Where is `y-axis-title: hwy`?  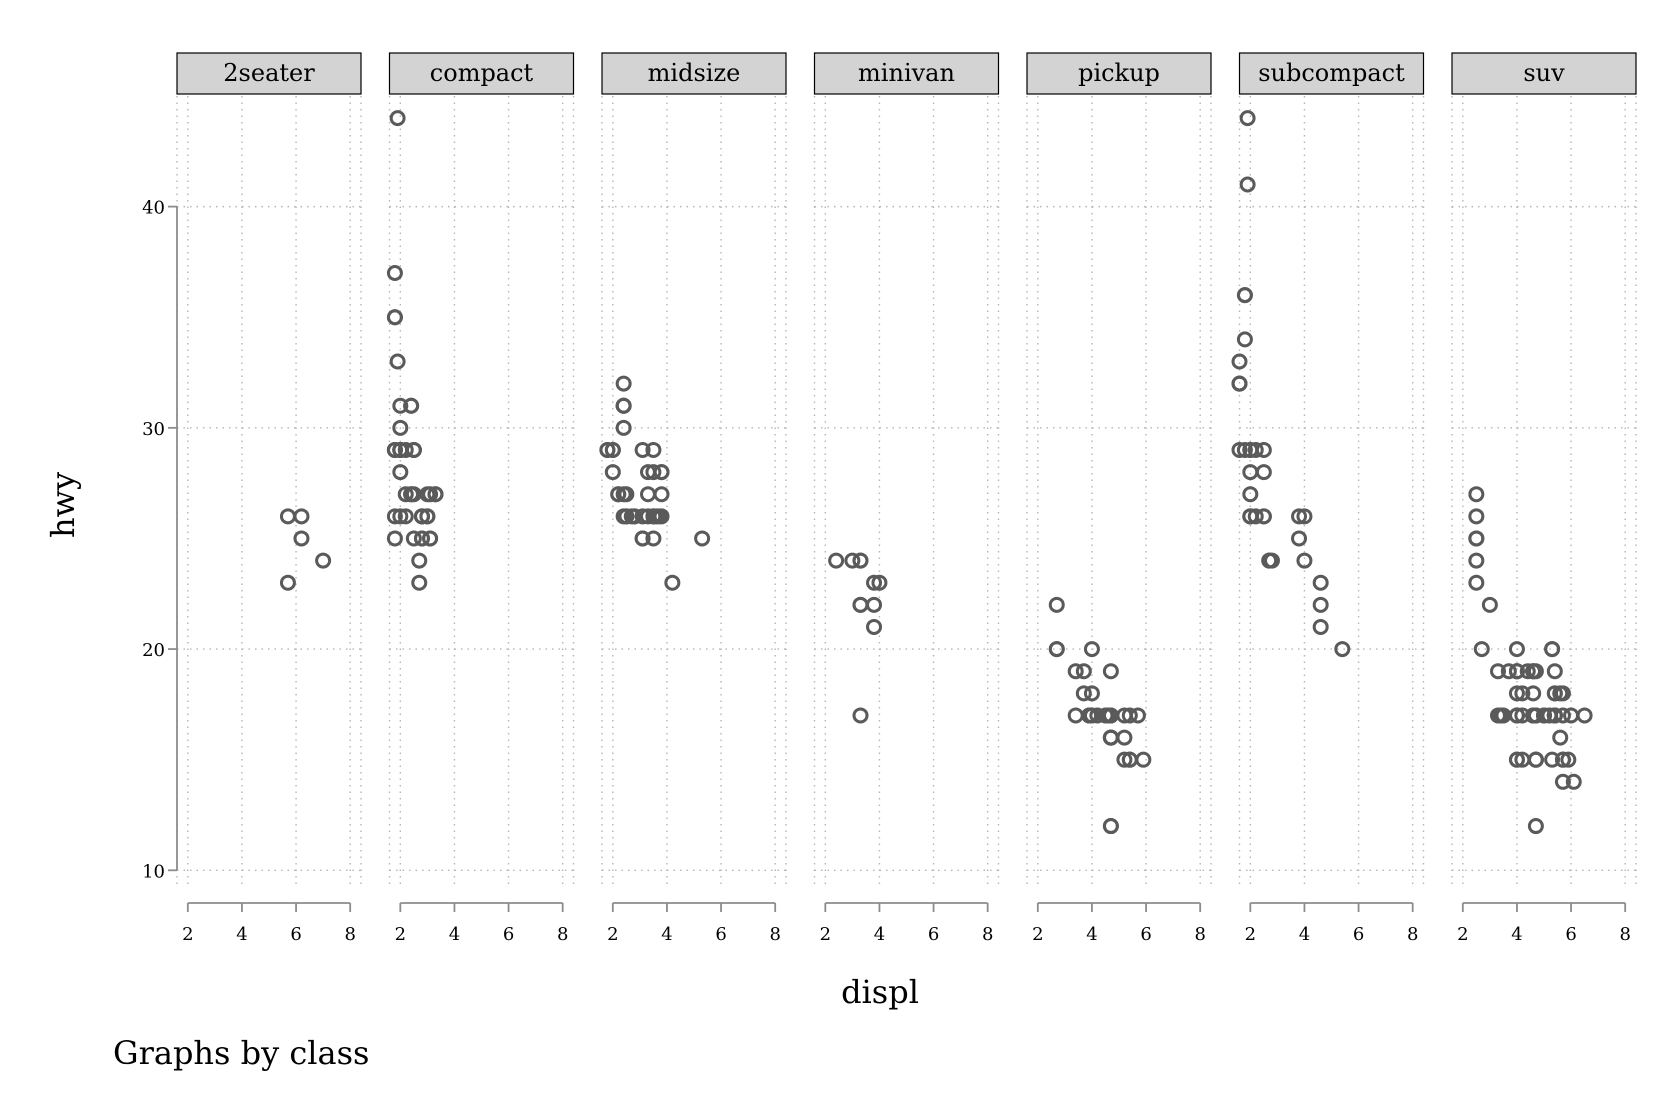
y-axis-title: hwy is located at coordinates (63, 505).